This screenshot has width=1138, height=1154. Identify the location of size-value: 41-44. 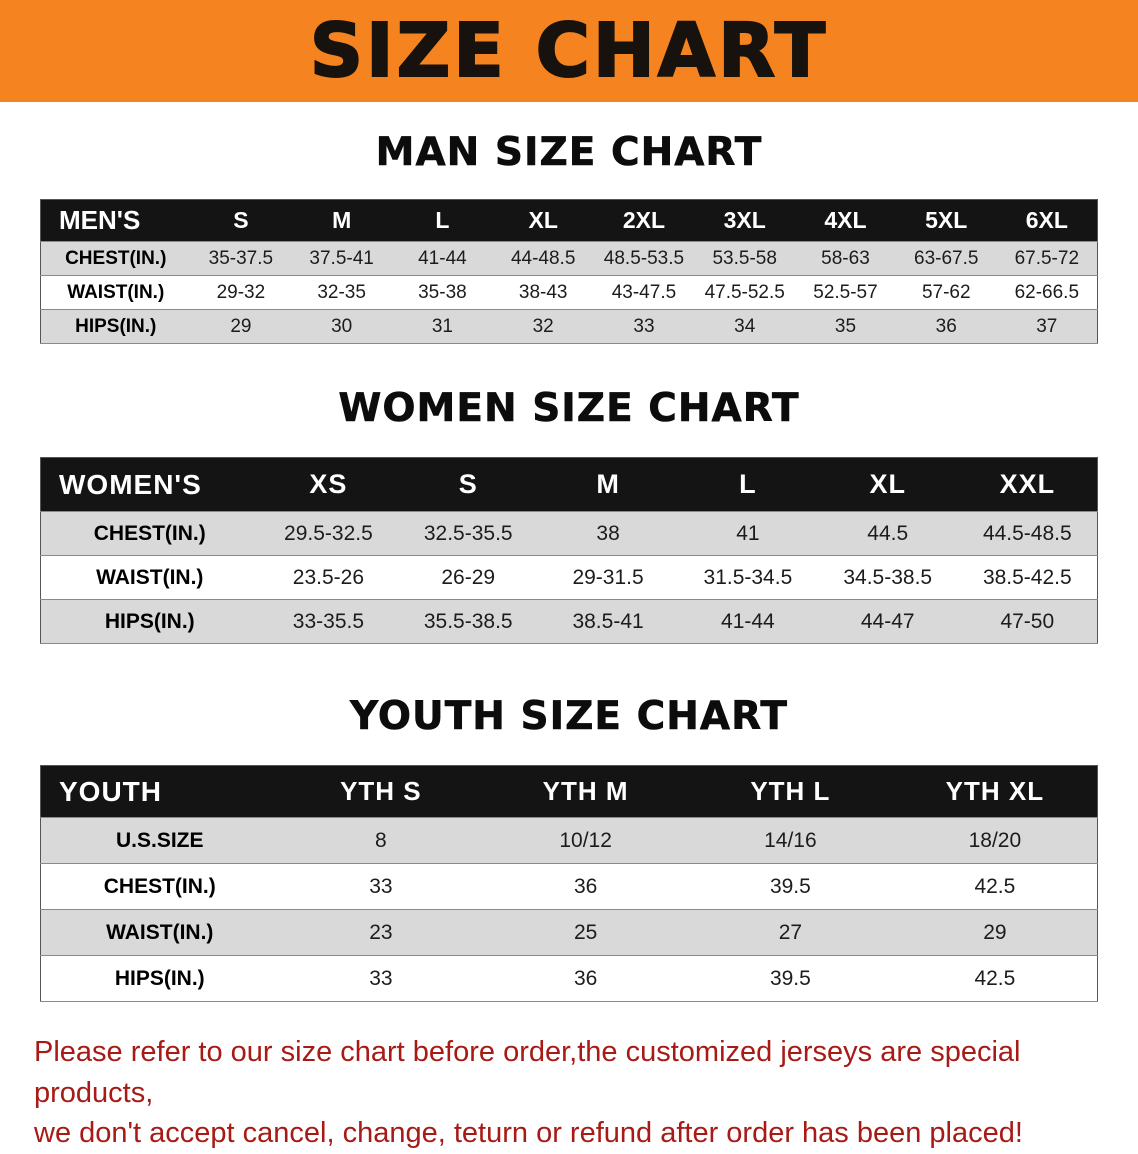
(747, 621).